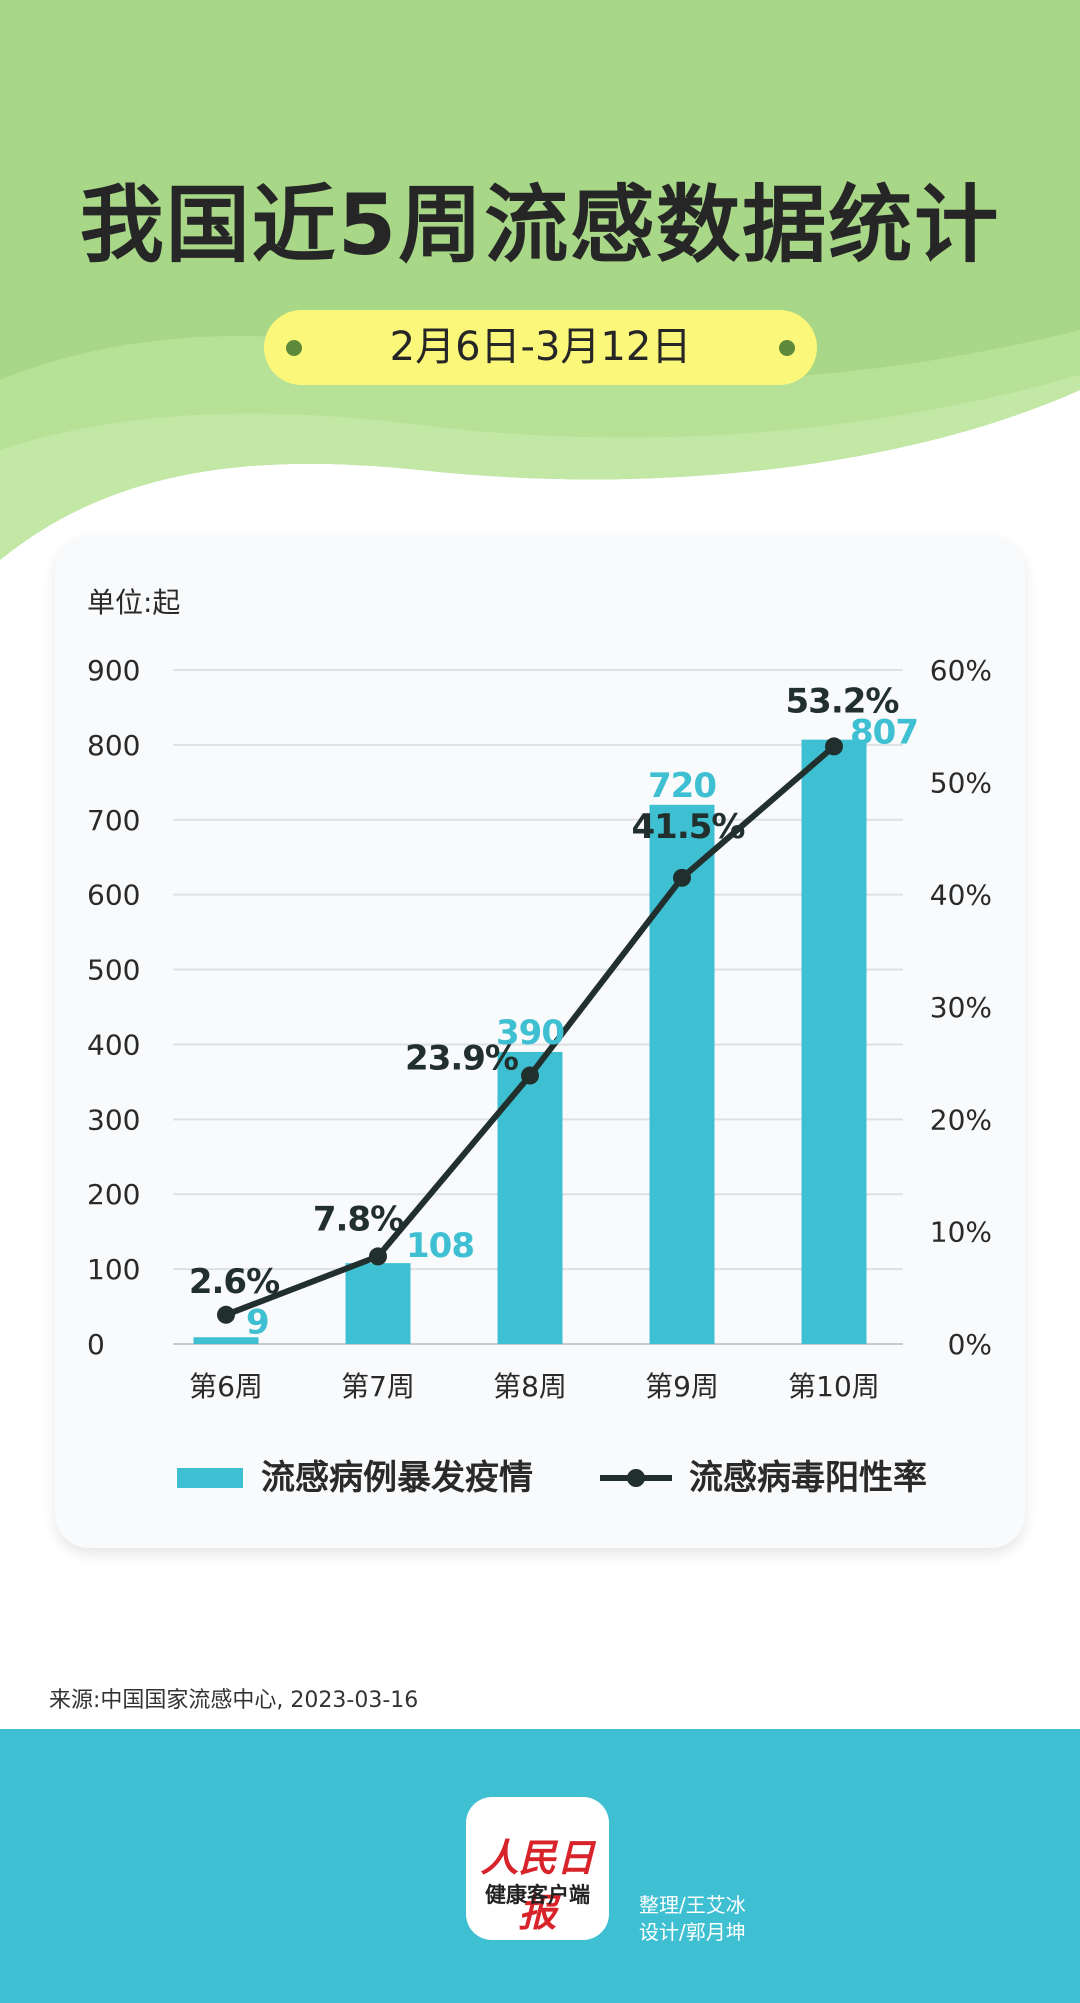 This screenshot has height=2003, width=1080. Describe the element at coordinates (540, 225) in the screenshot. I see `page-title: 我国近5周流感数据统计` at that location.